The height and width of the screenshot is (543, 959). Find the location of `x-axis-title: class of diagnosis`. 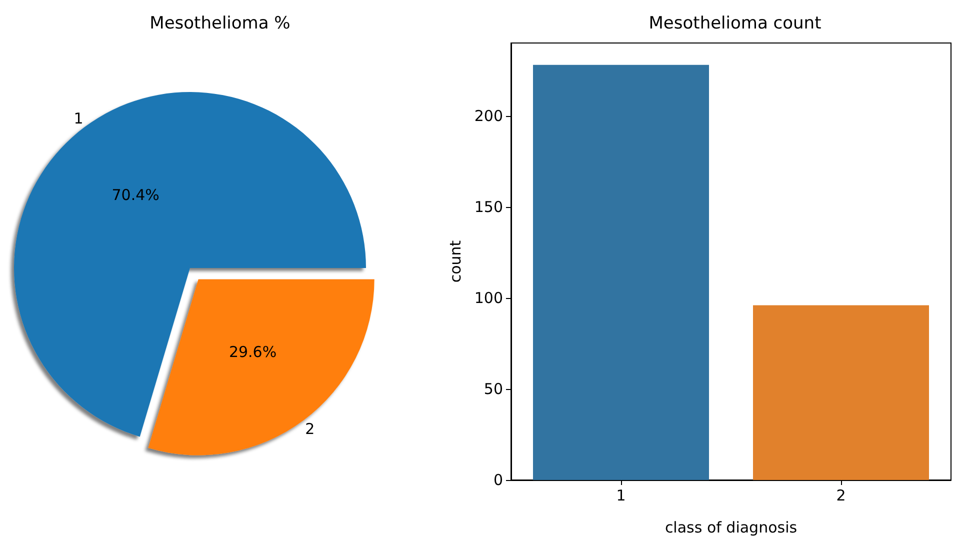

x-axis-title: class of diagnosis is located at coordinates (731, 527).